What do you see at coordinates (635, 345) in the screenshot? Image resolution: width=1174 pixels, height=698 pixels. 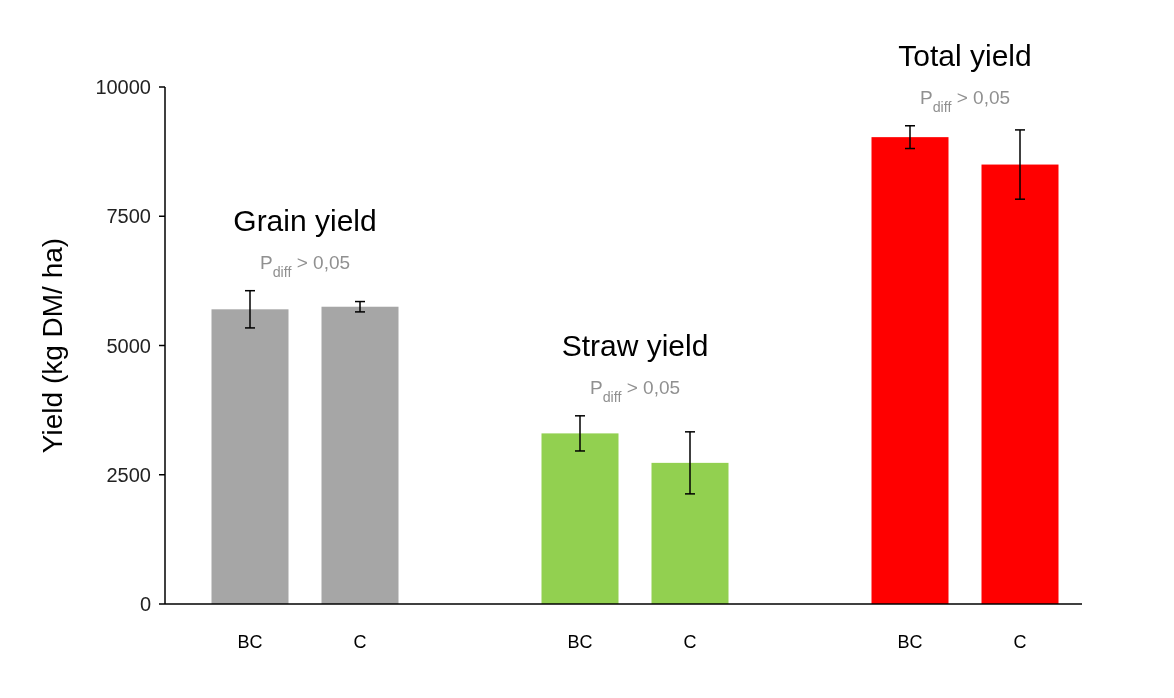 I see `annotation: Straw yield` at bounding box center [635, 345].